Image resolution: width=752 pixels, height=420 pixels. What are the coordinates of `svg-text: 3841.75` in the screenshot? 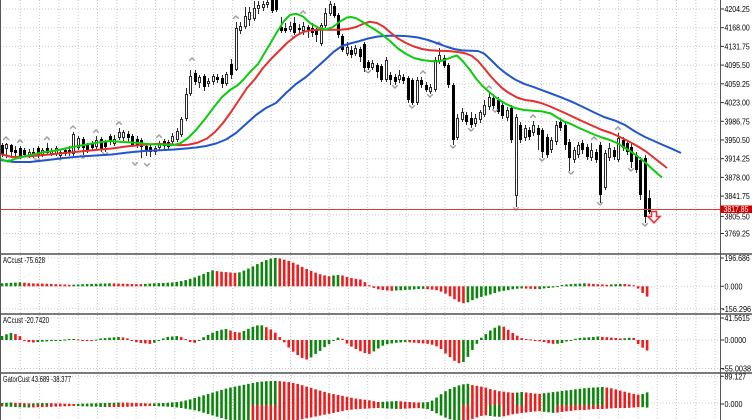 It's located at (737, 196).